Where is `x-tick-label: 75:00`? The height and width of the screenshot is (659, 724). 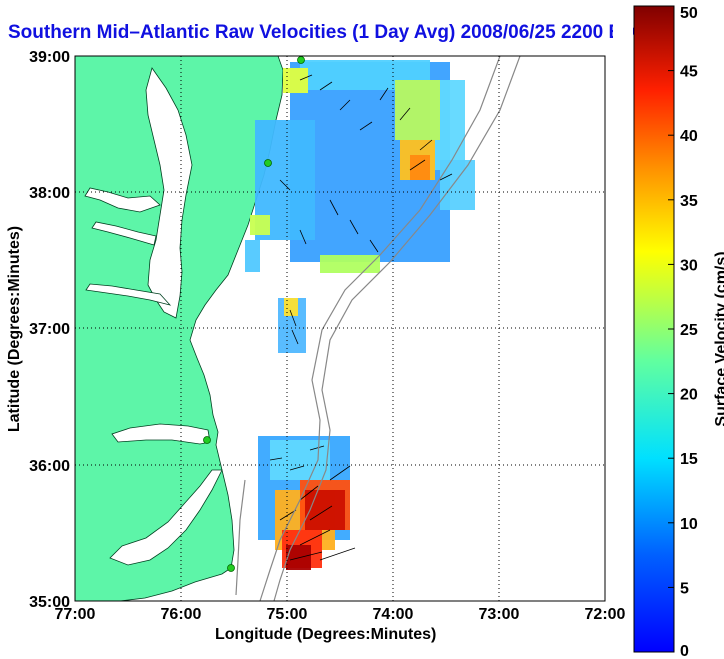 x-tick-label: 75:00 is located at coordinates (287, 614).